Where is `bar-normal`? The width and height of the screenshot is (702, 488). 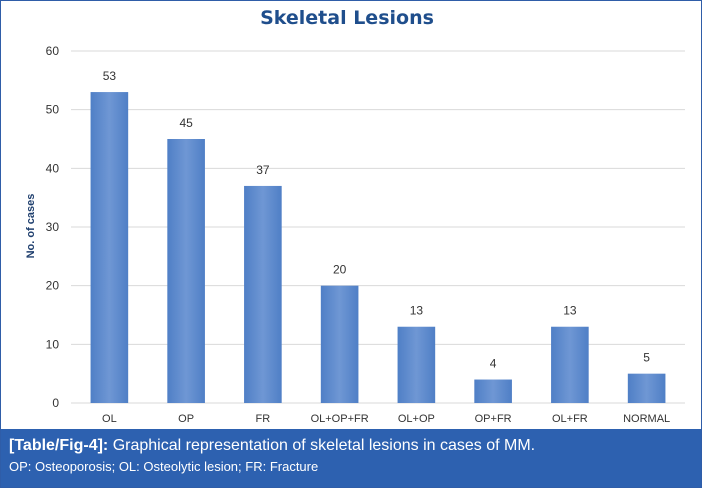
bar-normal is located at coordinates (646, 388).